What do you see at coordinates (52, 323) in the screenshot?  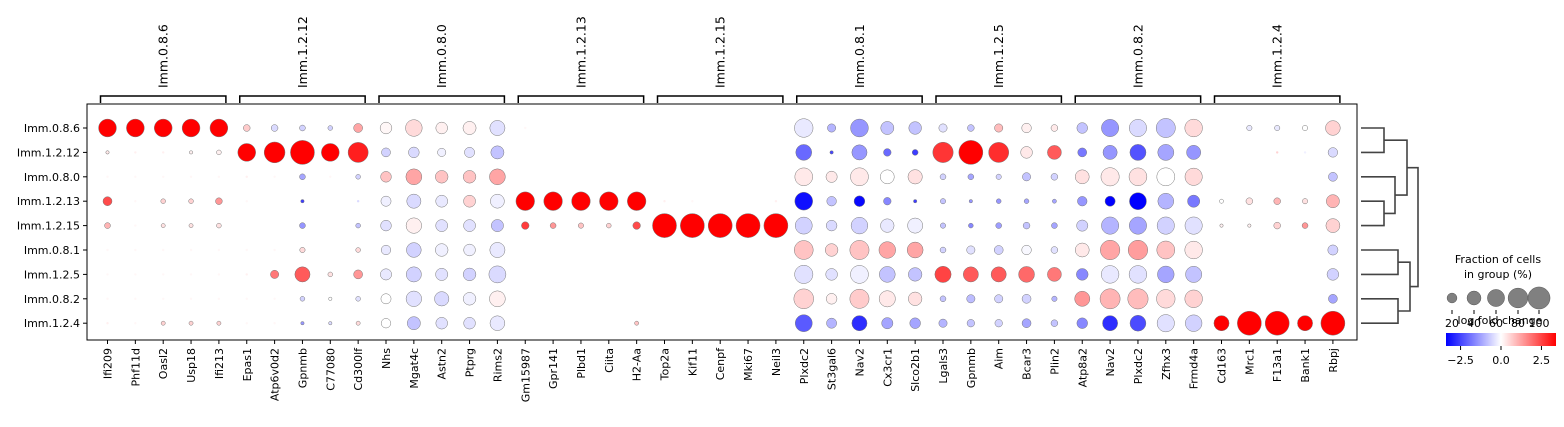 I see `row-label: Imm.1.2.4` at bounding box center [52, 323].